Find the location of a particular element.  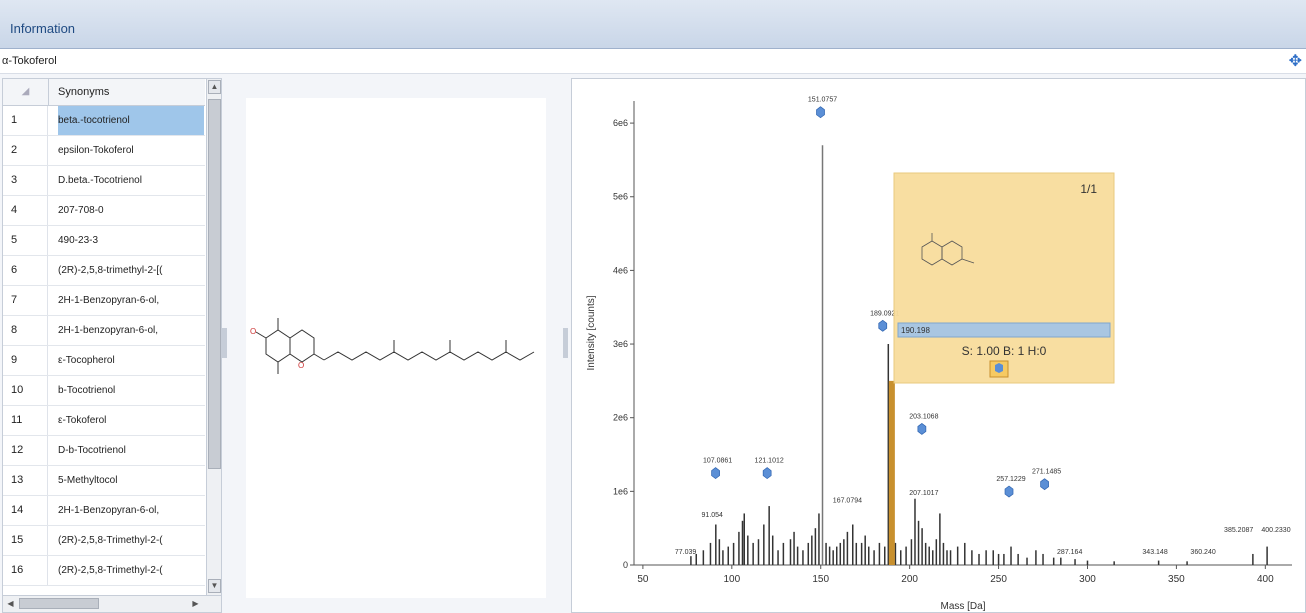

peak-annotation: 271.1485 is located at coordinates (1046, 472).